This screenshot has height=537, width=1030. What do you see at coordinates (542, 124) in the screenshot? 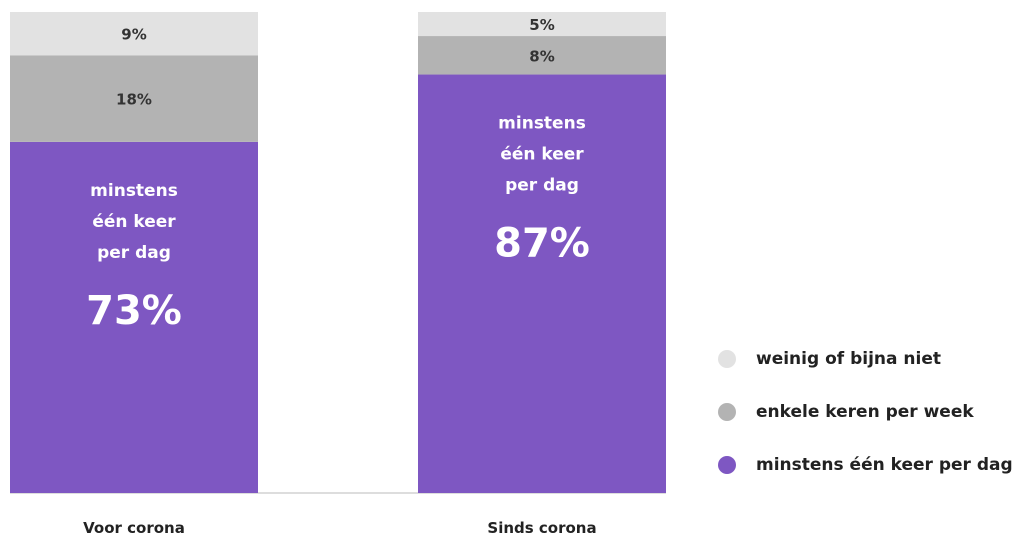
I see `segment-caption-line-2-1: minstens` at bounding box center [542, 124].